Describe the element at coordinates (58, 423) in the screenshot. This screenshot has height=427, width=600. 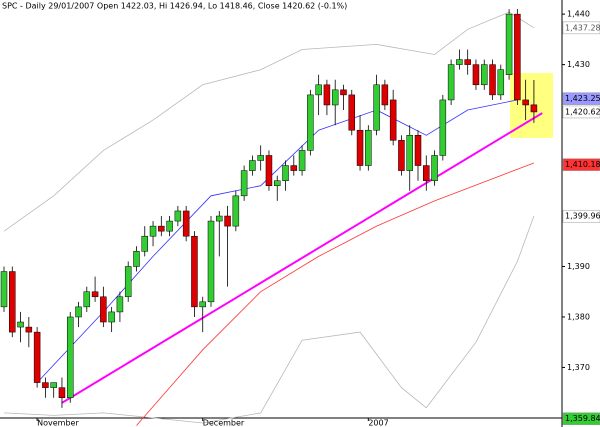
I see `x-tick-label: November` at that location.